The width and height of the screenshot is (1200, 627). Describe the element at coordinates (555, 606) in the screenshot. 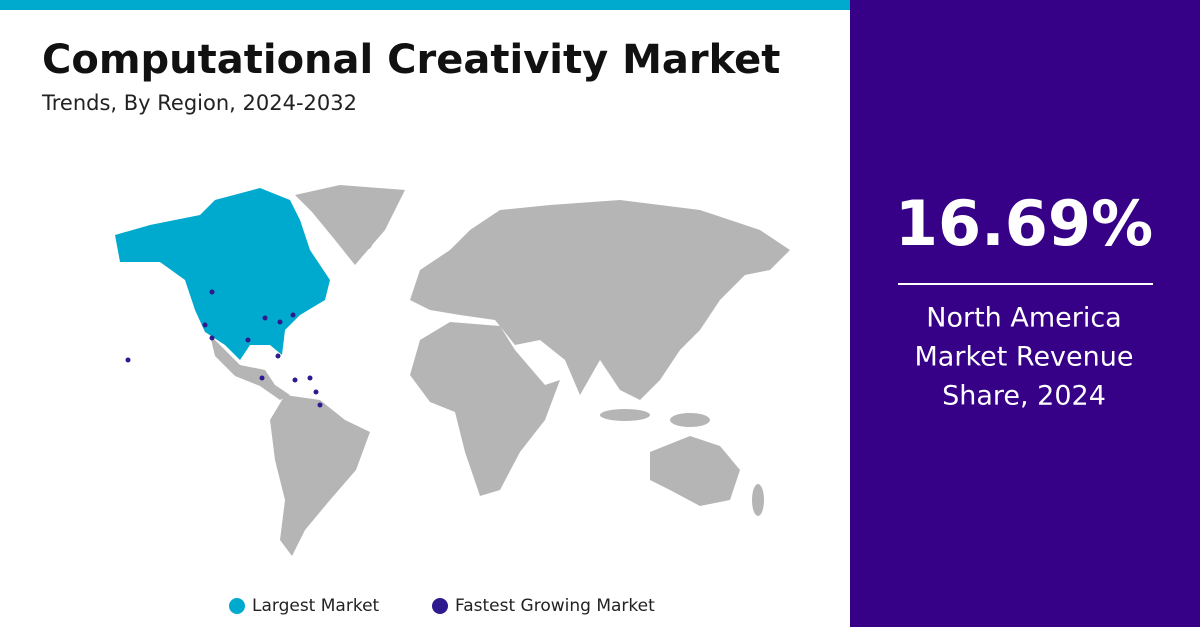

I see `legend-label: Fastest Growing Market` at that location.